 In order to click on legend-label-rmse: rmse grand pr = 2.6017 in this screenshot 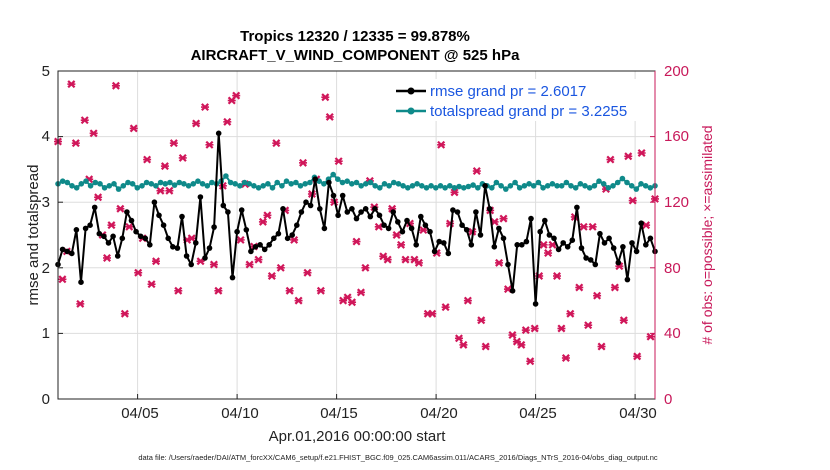, I will do `click(508, 91)`.